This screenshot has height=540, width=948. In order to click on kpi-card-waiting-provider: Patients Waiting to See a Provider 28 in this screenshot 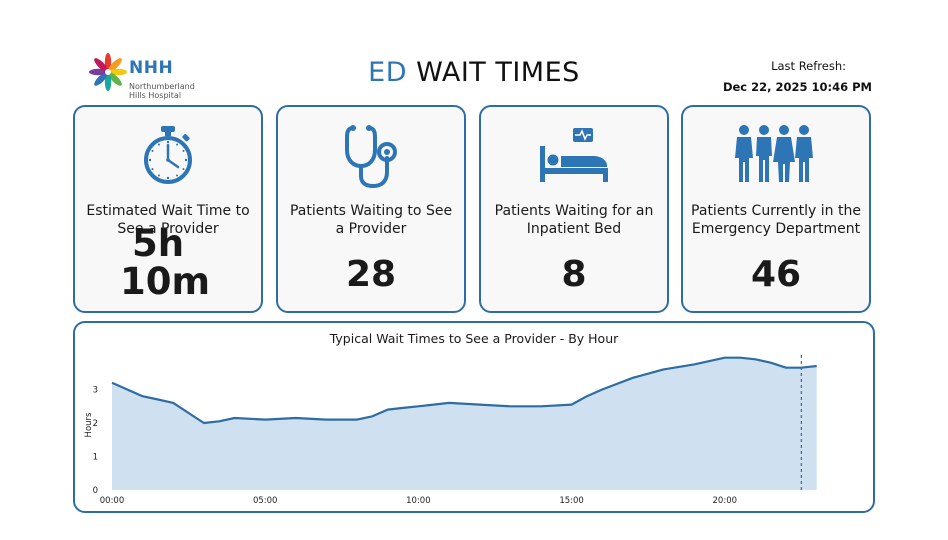, I will do `click(371, 209)`.